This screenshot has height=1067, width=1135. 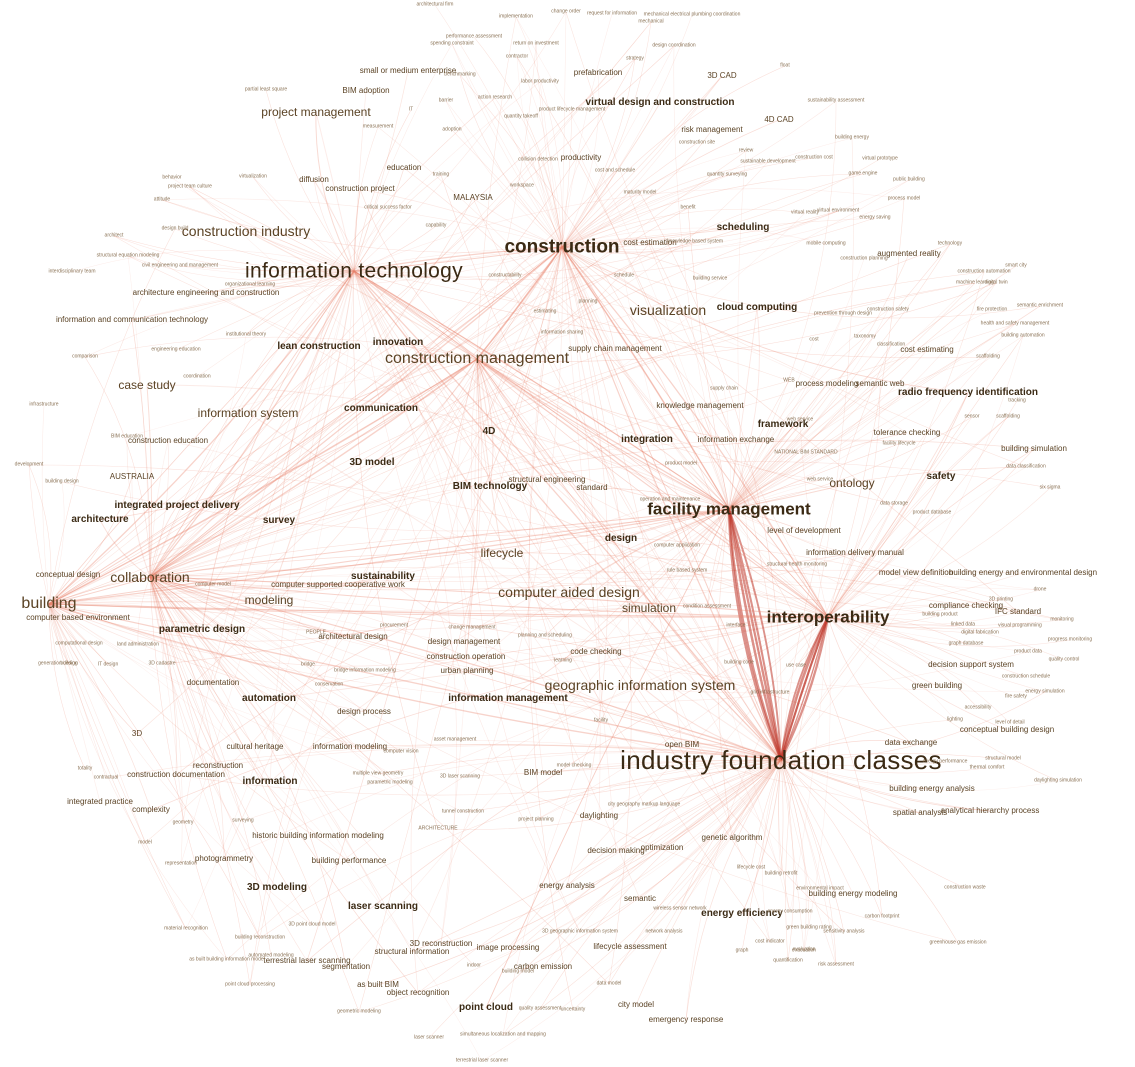 I want to click on node-label-4d-cad: 4D CAD, so click(x=779, y=119).